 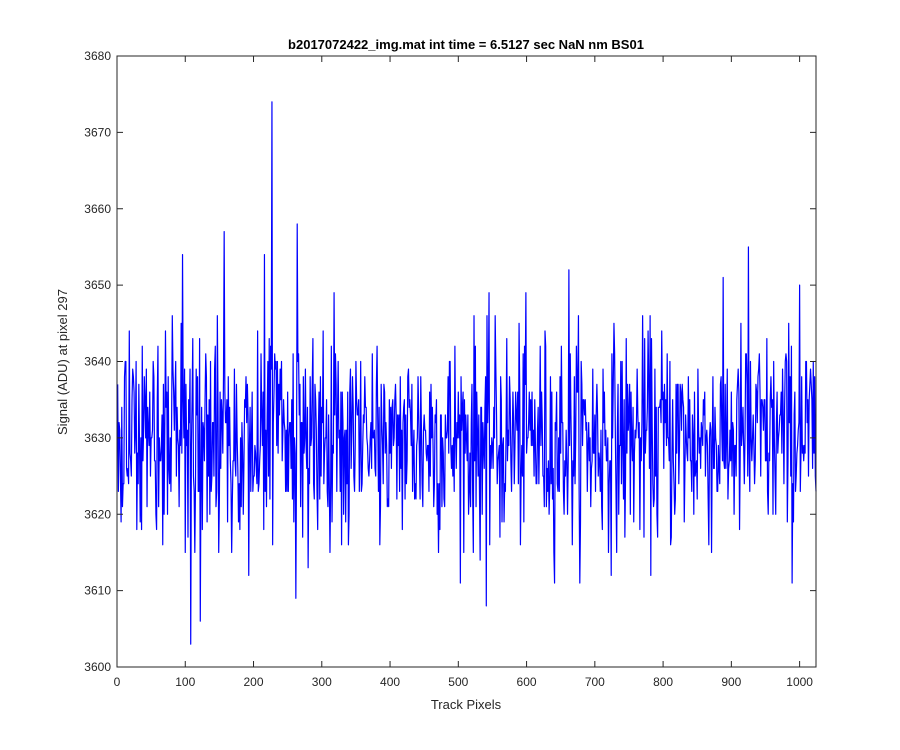 What do you see at coordinates (97, 56) in the screenshot?
I see `y-tick-label: 3680` at bounding box center [97, 56].